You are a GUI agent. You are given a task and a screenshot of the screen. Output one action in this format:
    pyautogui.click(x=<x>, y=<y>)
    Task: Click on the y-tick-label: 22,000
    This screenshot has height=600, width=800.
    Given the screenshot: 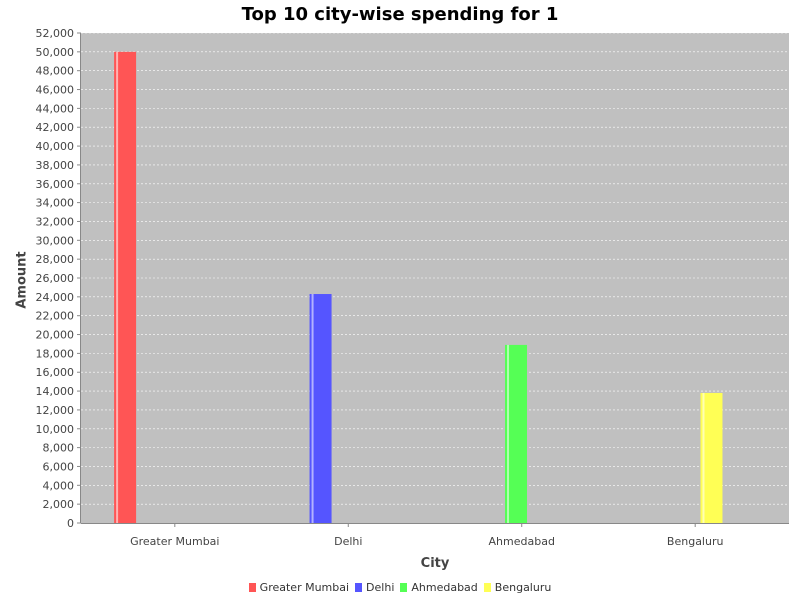 What is the action you would take?
    pyautogui.click(x=55, y=316)
    